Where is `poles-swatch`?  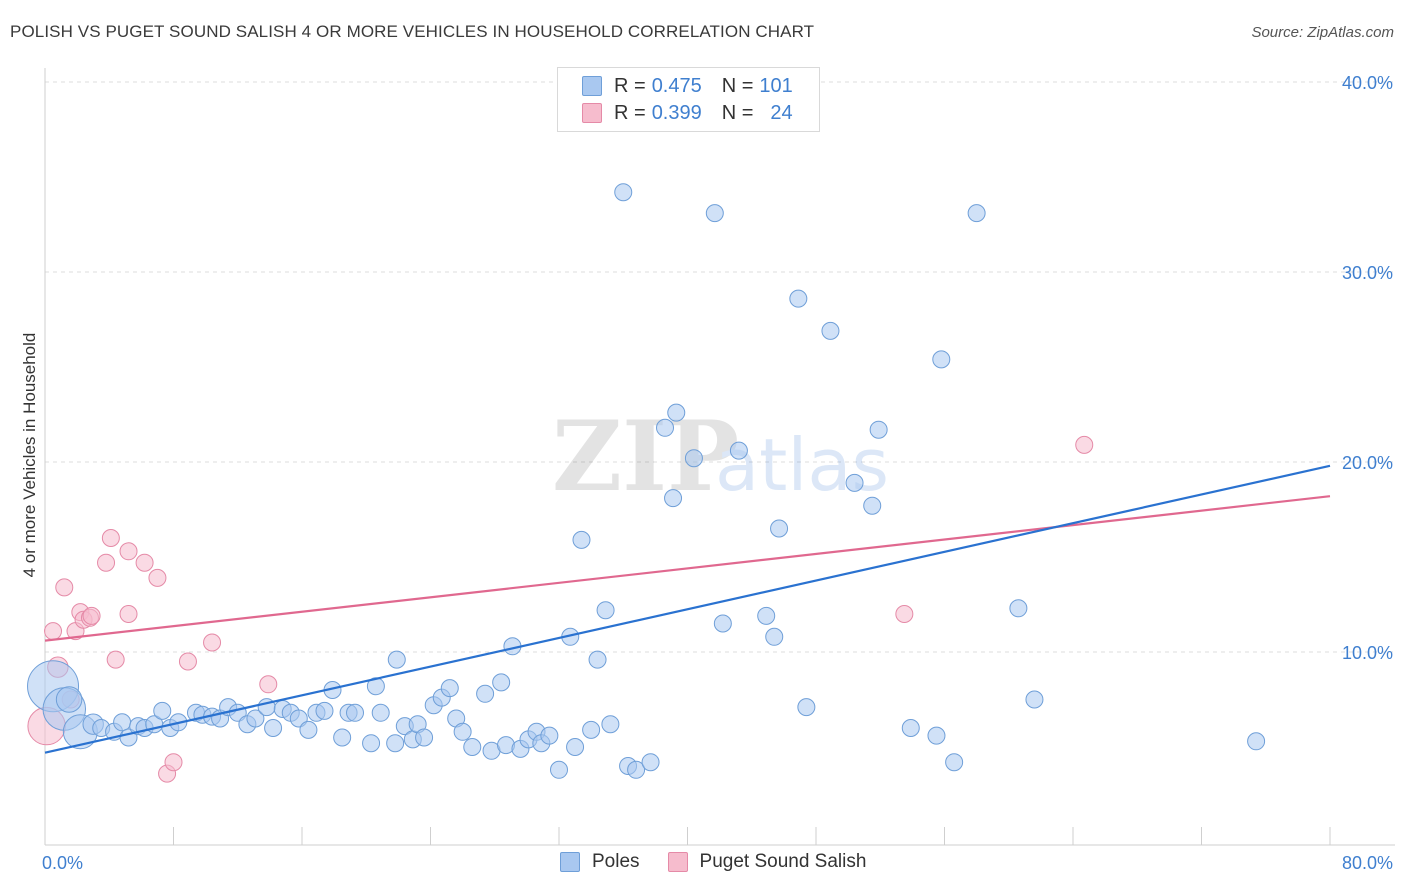 poles-swatch is located at coordinates (592, 86).